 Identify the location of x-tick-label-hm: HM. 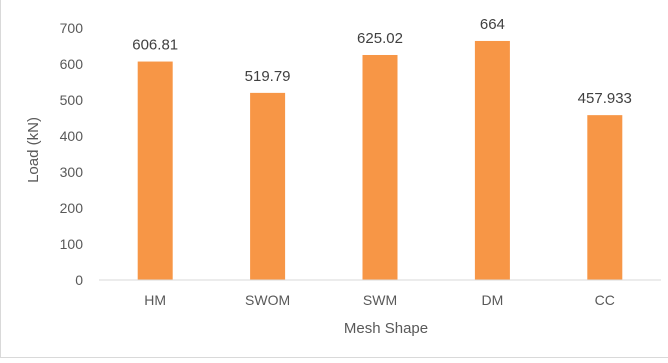
(155, 300).